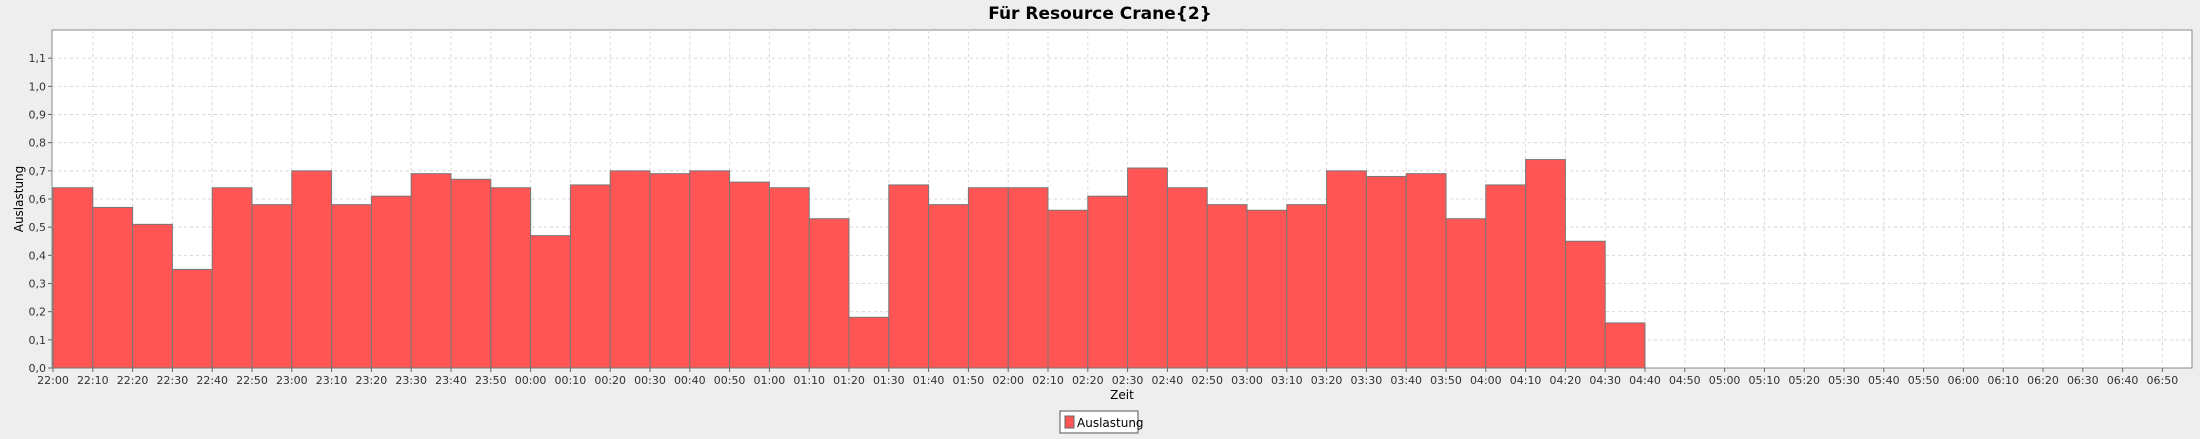  Describe the element at coordinates (1100, 14) in the screenshot. I see `chart-title: Für Resource Crane{2}` at that location.